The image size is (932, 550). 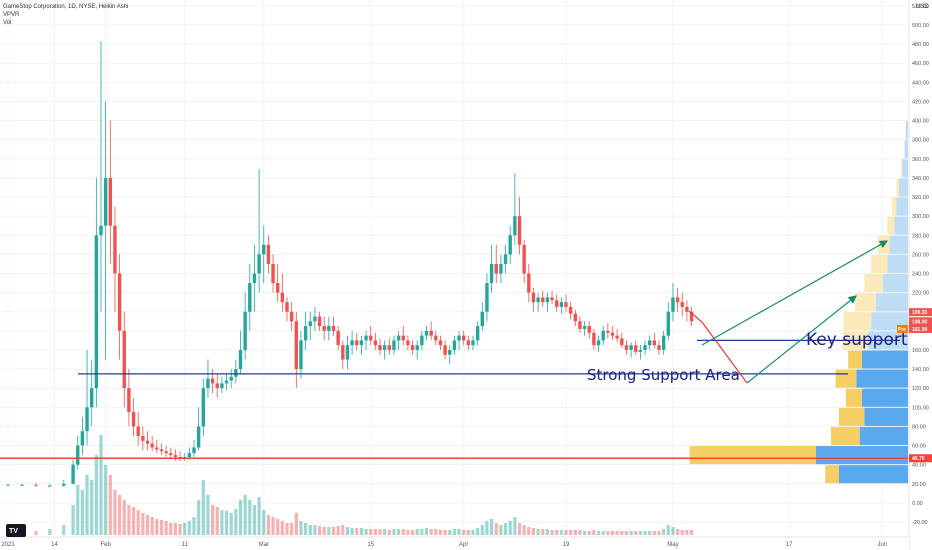 I want to click on price-tick-label: 20.00, so click(x=919, y=485).